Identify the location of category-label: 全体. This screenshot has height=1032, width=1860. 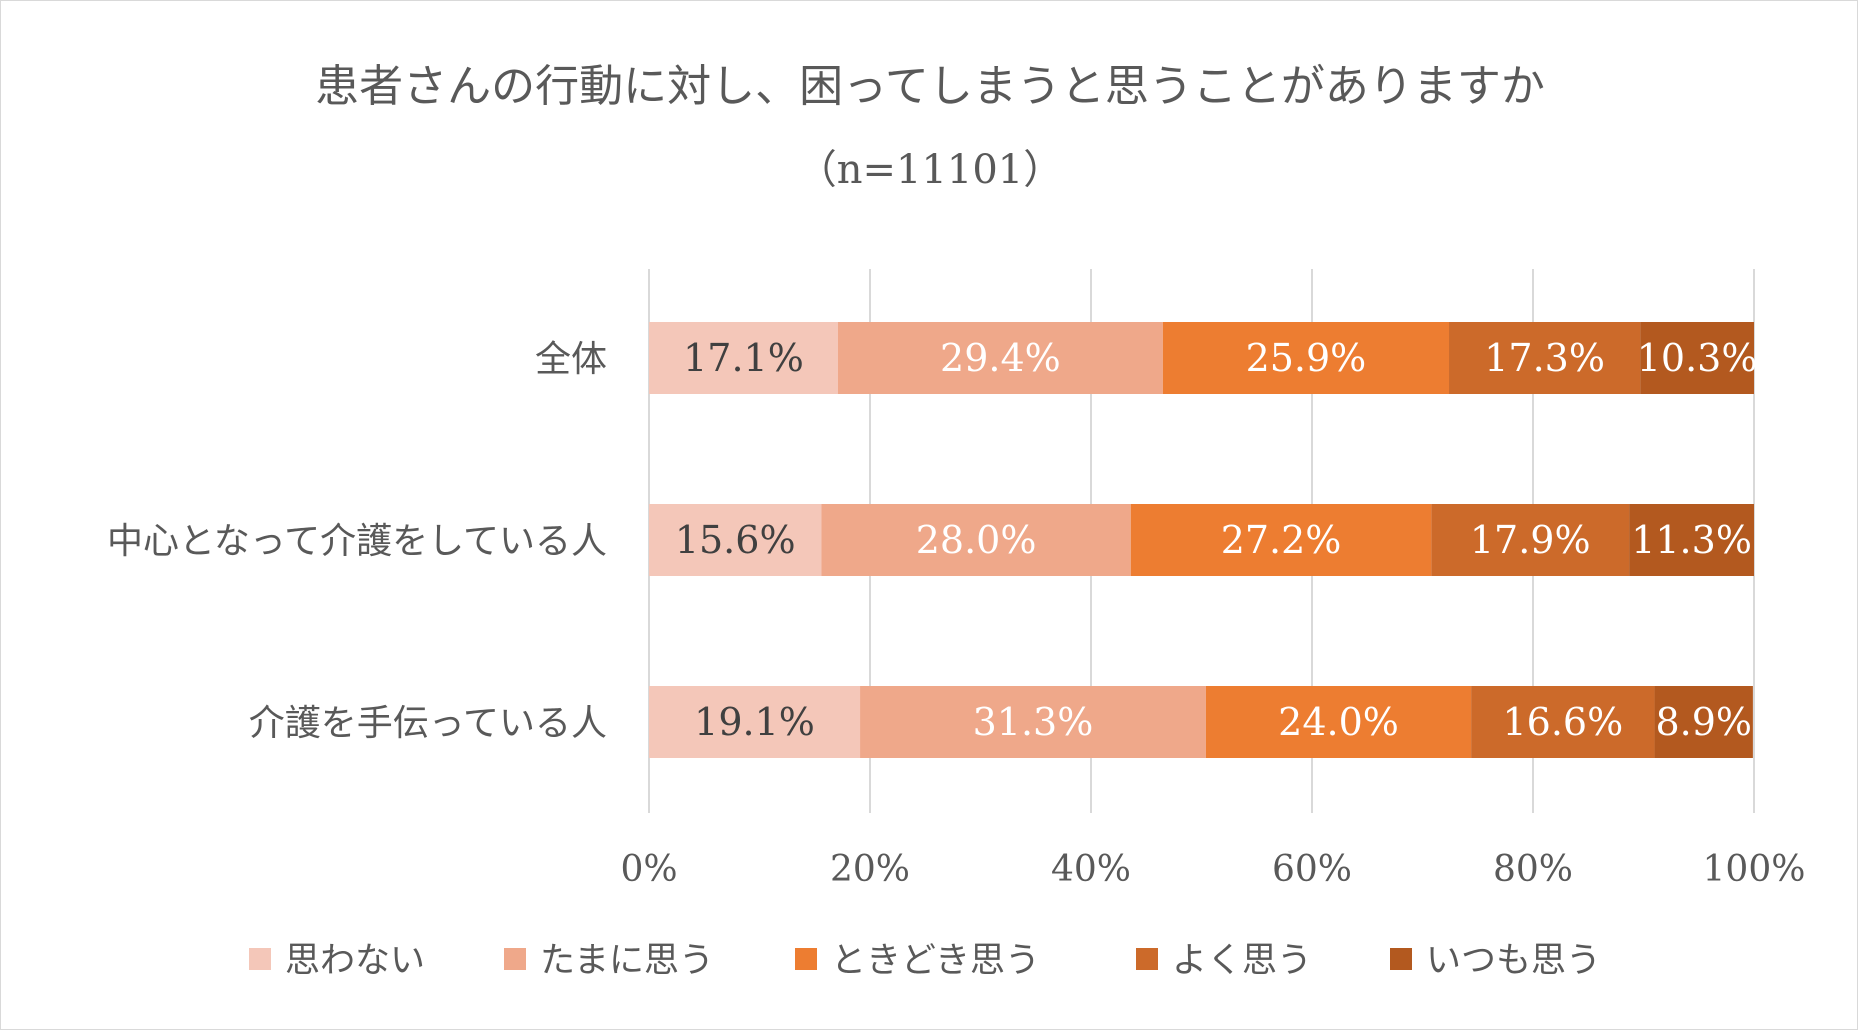
(571, 359).